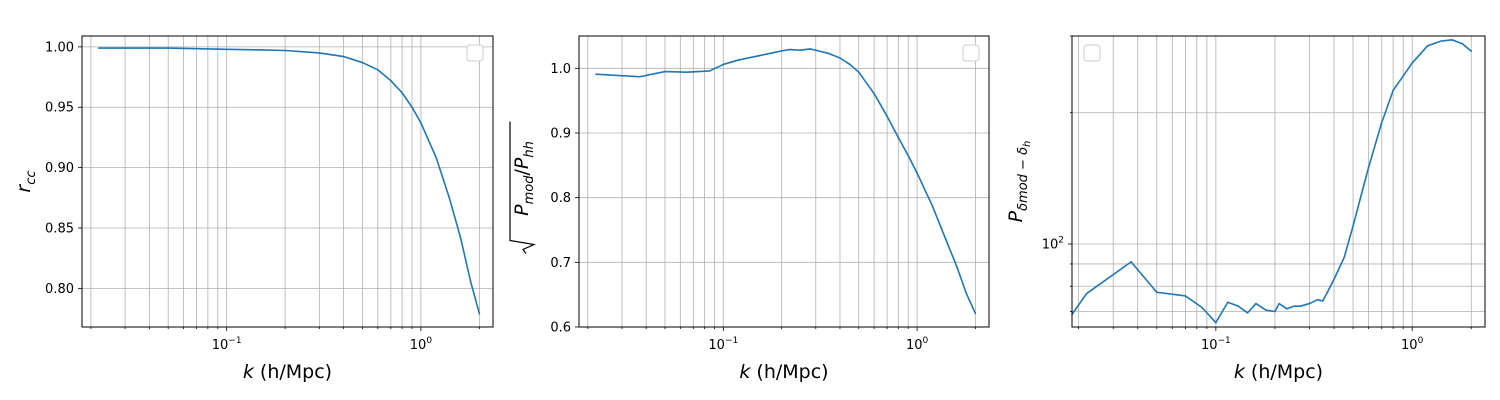 This screenshot has width=1500, height=400. I want to click on y-tick-label: 0.8, so click(560, 198).